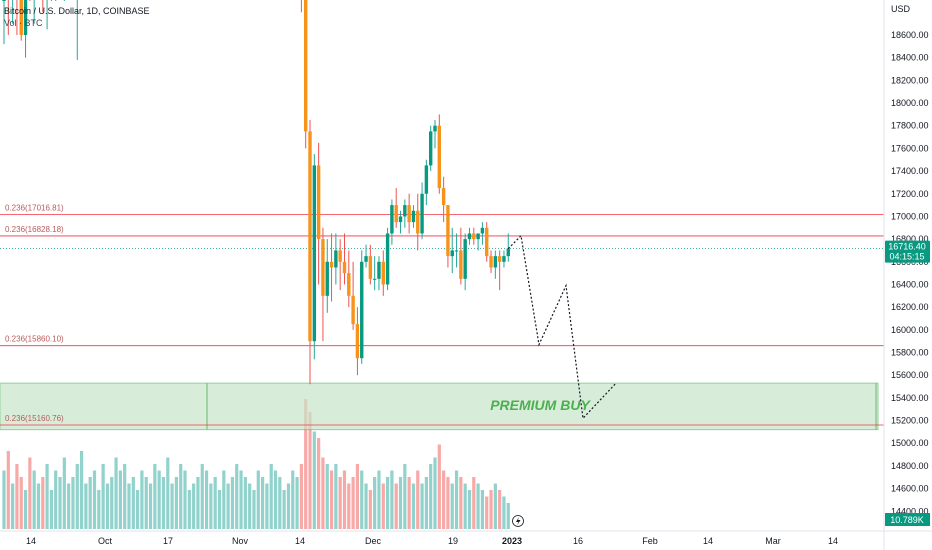  Describe the element at coordinates (34, 339) in the screenshot. I see `fib-label: 0.236(15860.10)` at that location.